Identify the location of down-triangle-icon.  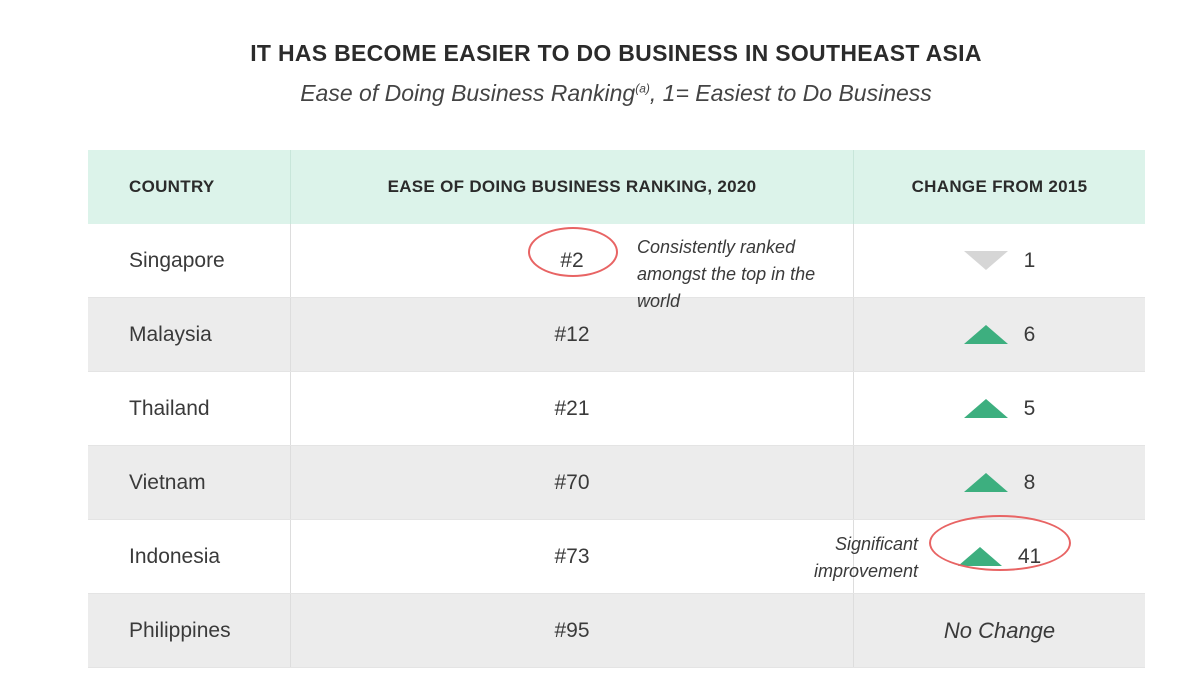
(985, 260).